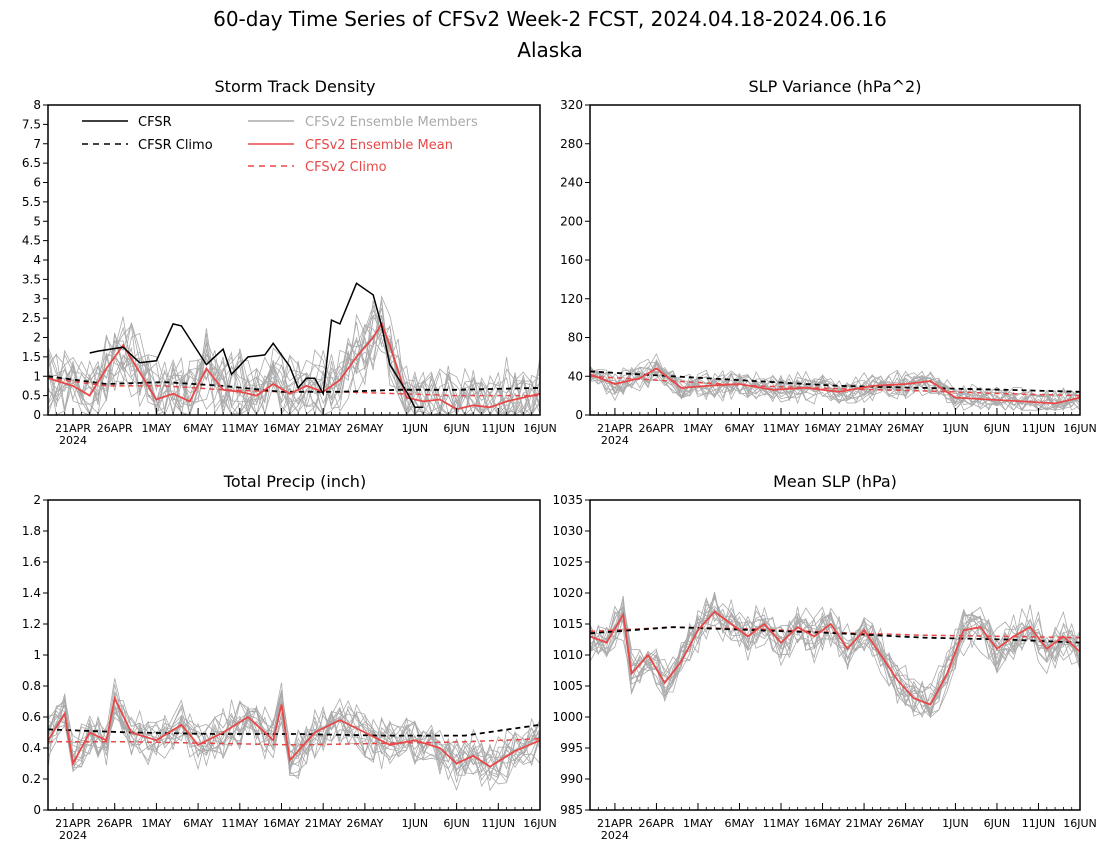 The height and width of the screenshot is (850, 1100). What do you see at coordinates (31, 124) in the screenshot?
I see `y-tick-label: 7.5` at bounding box center [31, 124].